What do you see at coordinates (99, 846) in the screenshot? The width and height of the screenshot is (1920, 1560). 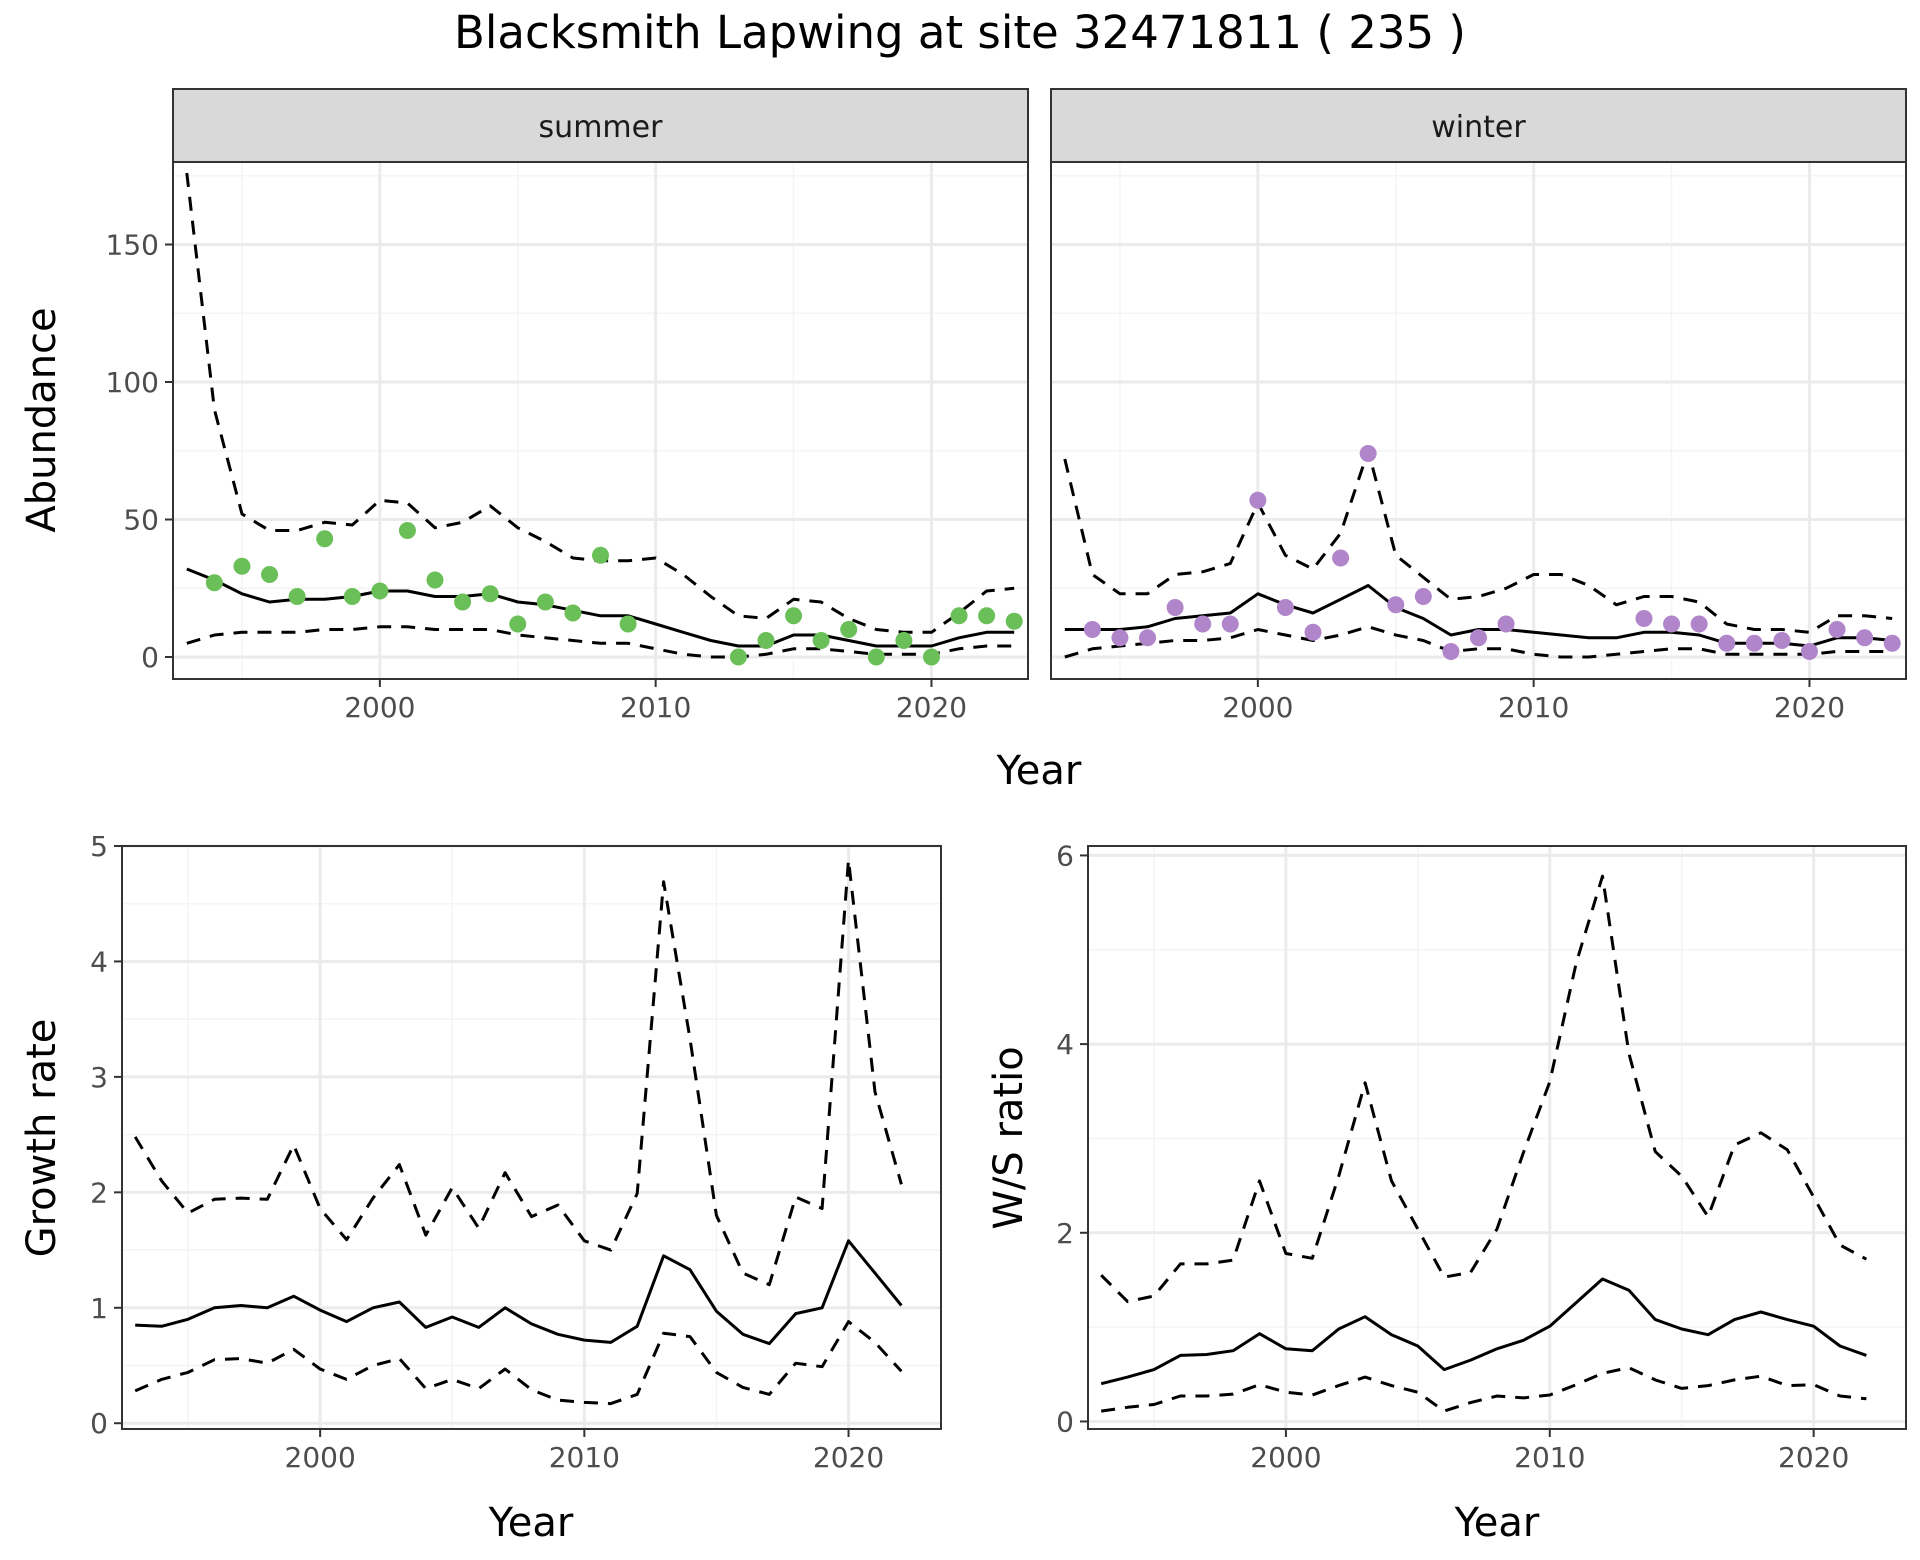 I see `growth-panel-y-tick-label: 5` at bounding box center [99, 846].